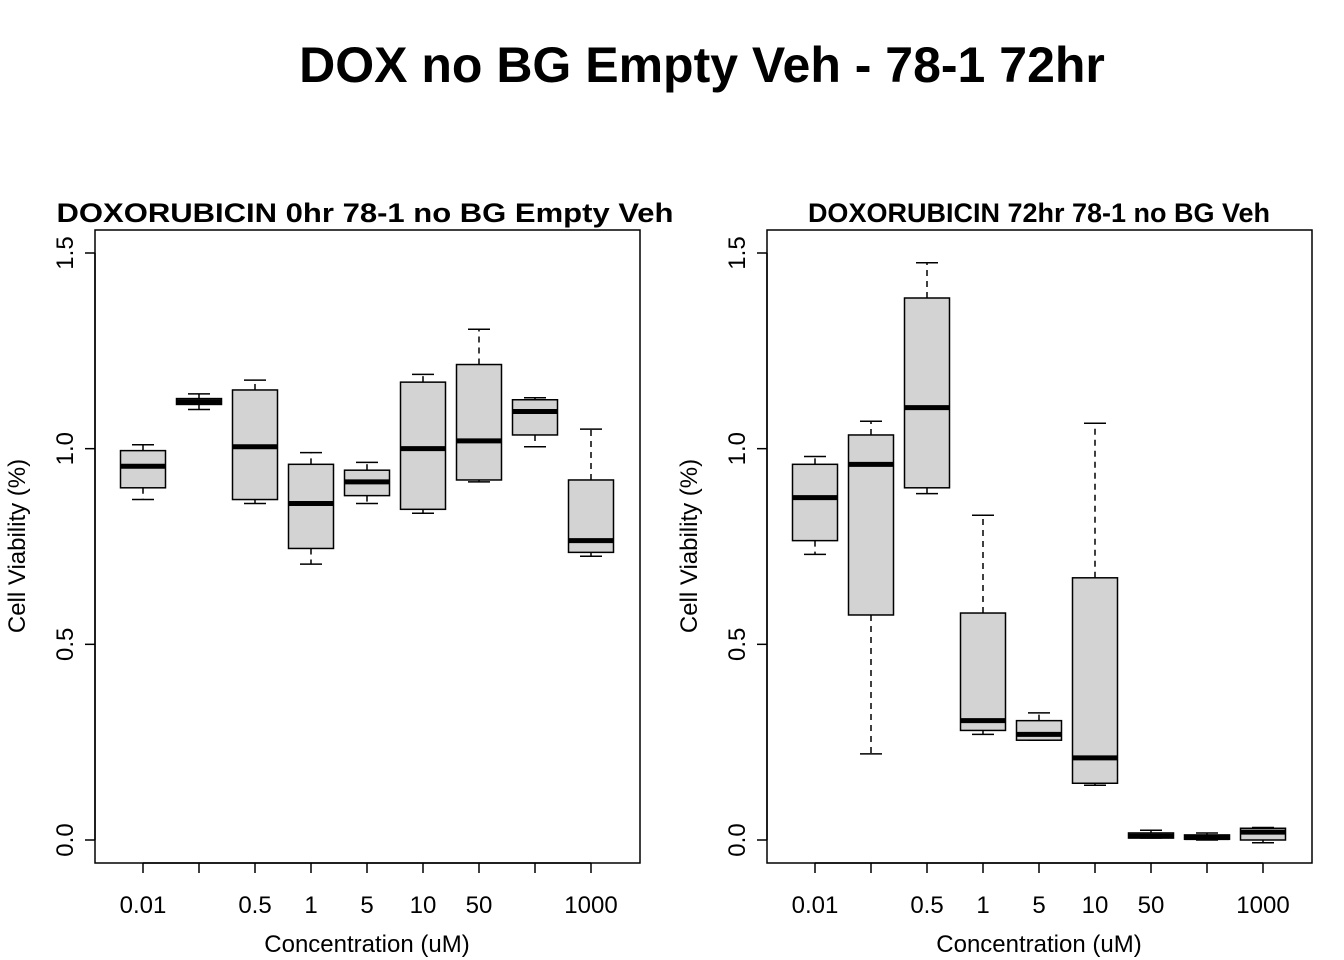 This screenshot has width=1344, height=960. Describe the element at coordinates (1039, 213) in the screenshot. I see `panel-title: DOXORUBICIN 72hr 78-1 no BG Veh` at that location.